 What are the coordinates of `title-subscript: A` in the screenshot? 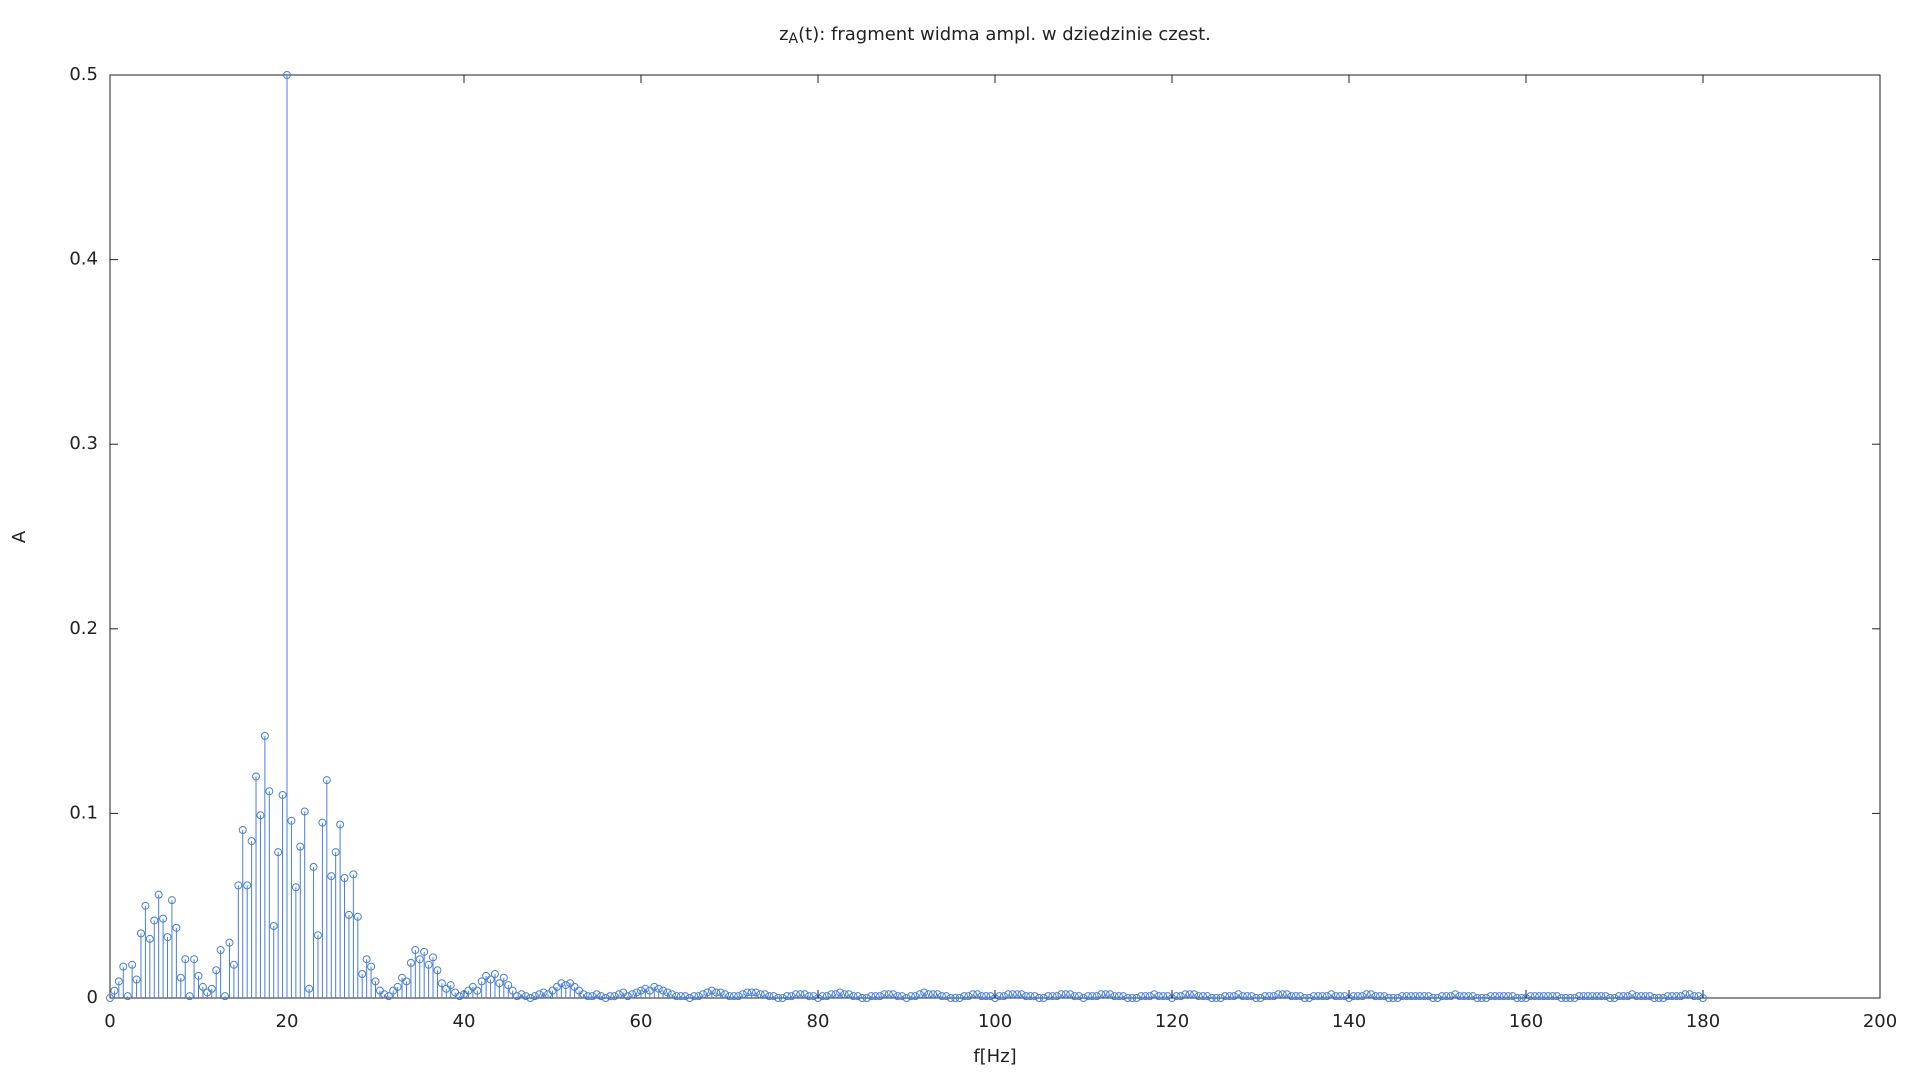 It's located at (794, 39).